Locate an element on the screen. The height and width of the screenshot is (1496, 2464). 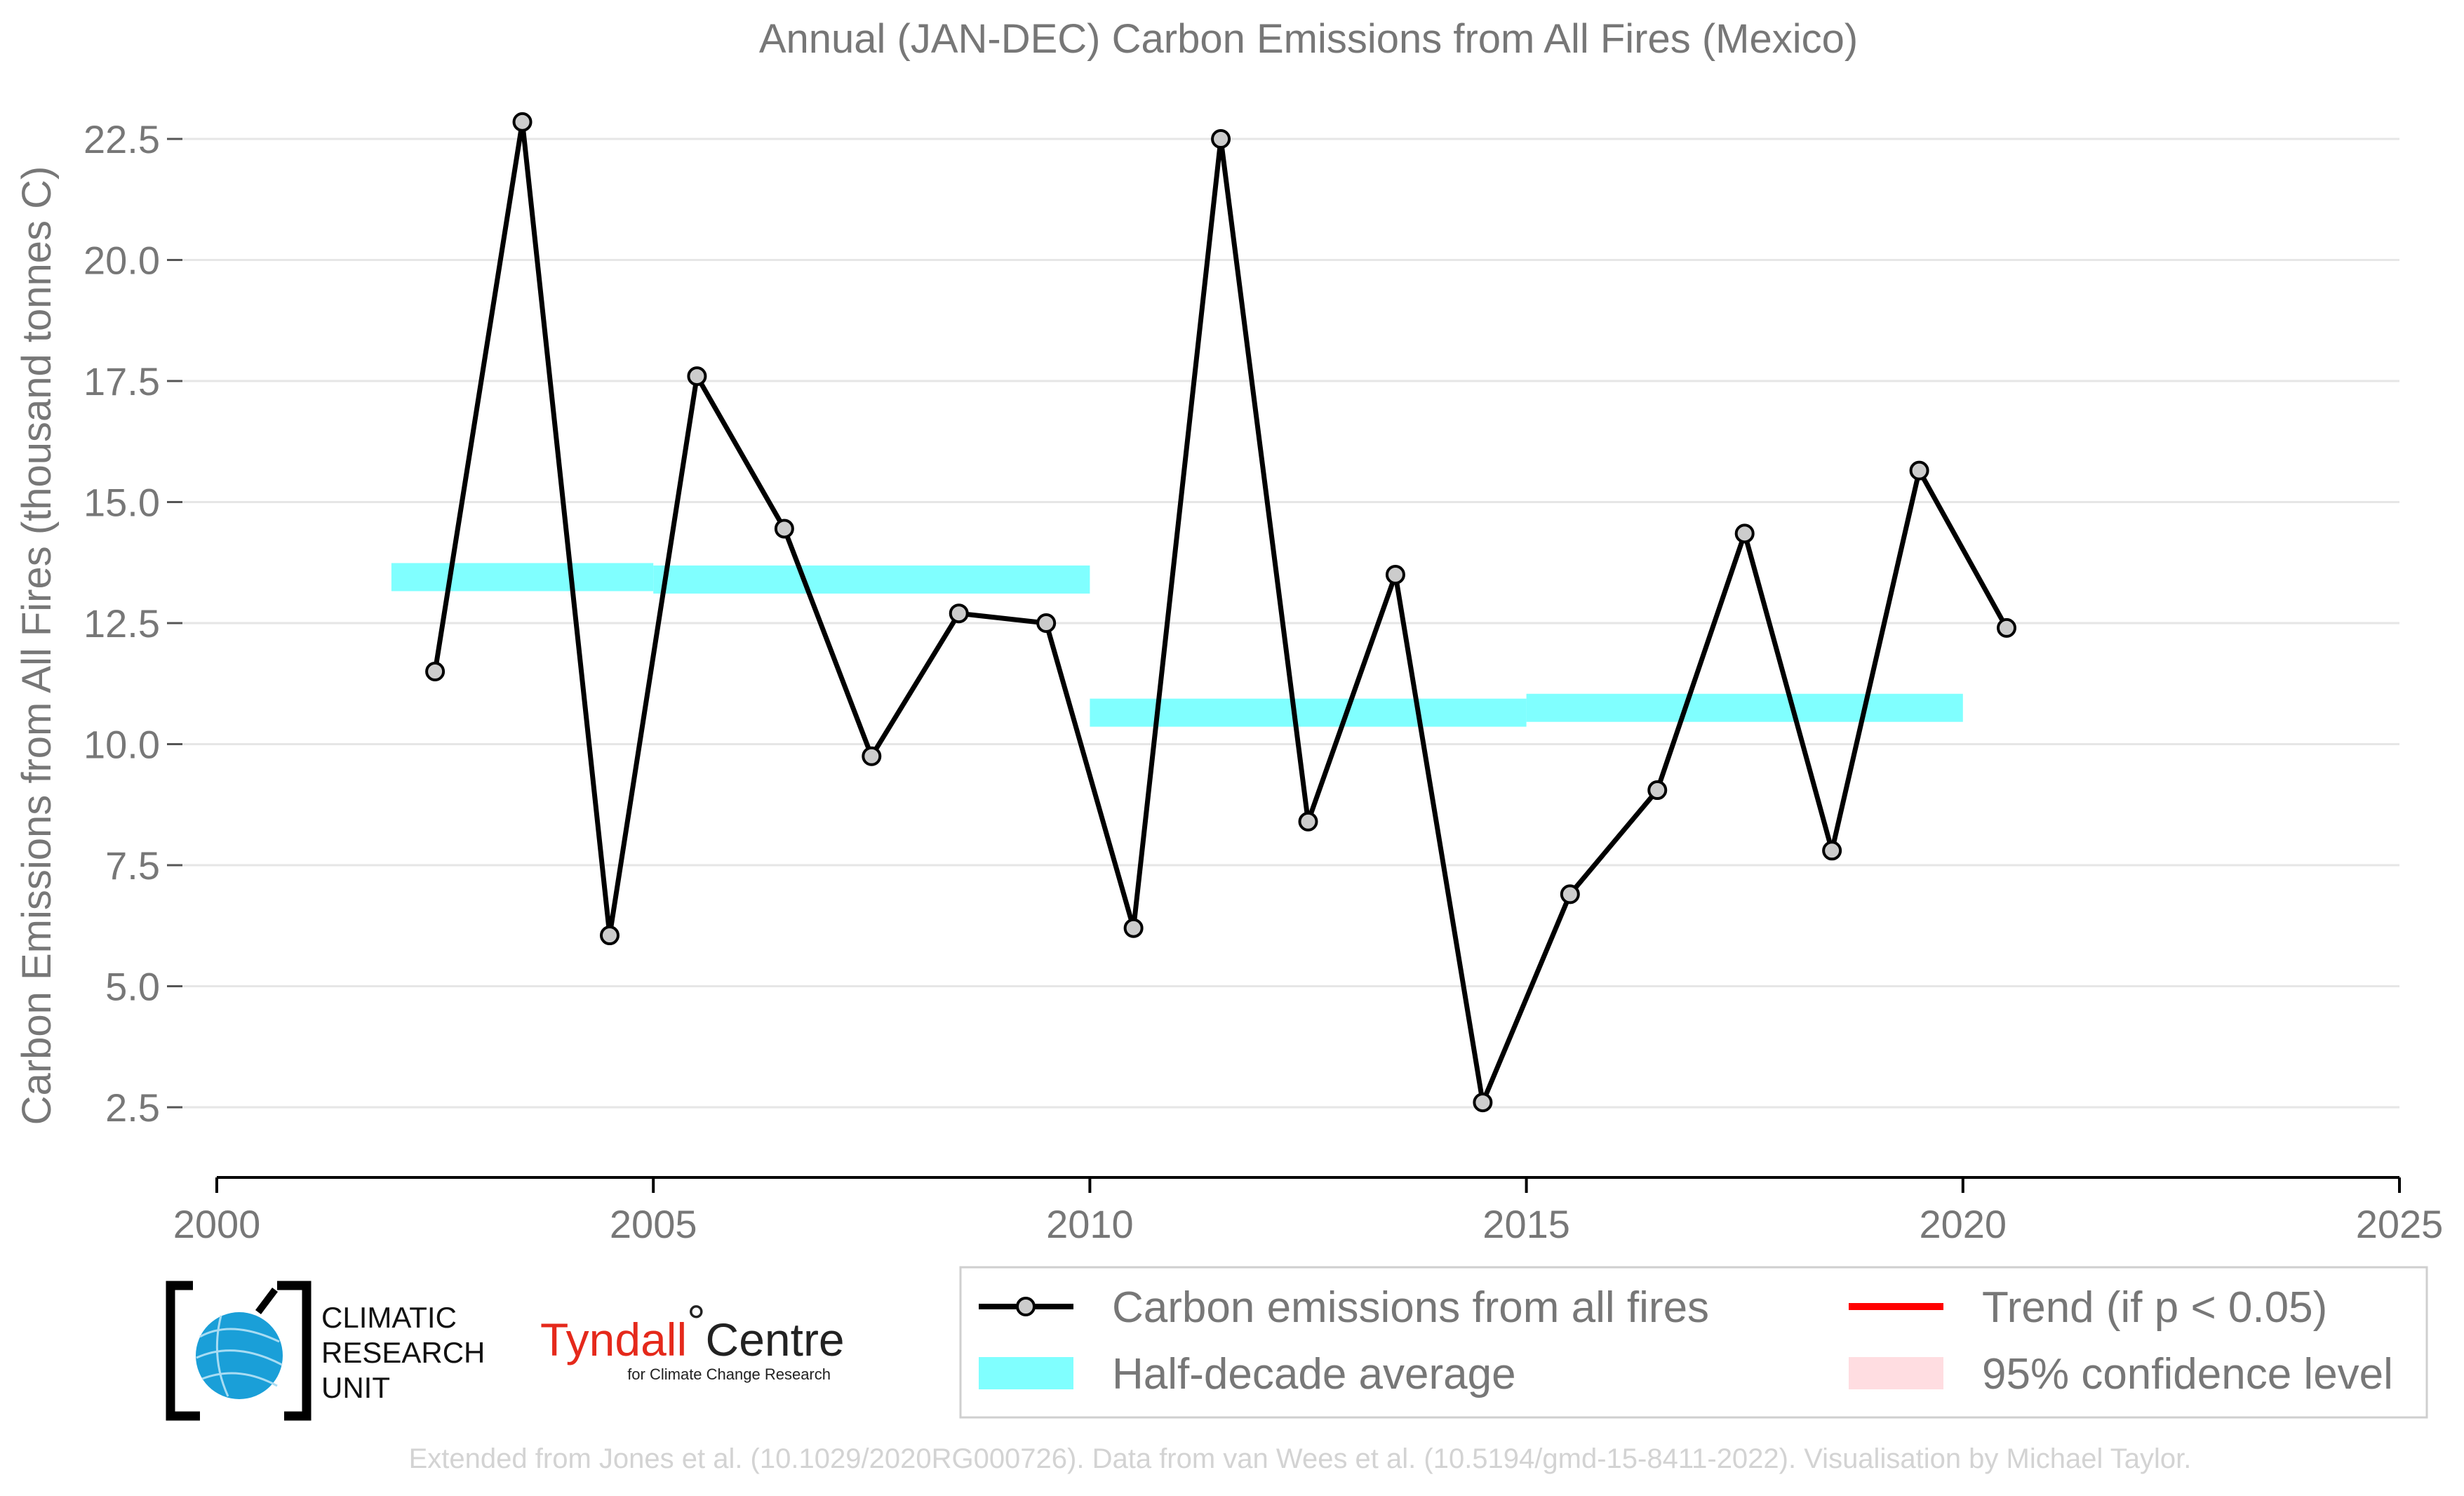
data-point-2002.5 is located at coordinates (435, 671).